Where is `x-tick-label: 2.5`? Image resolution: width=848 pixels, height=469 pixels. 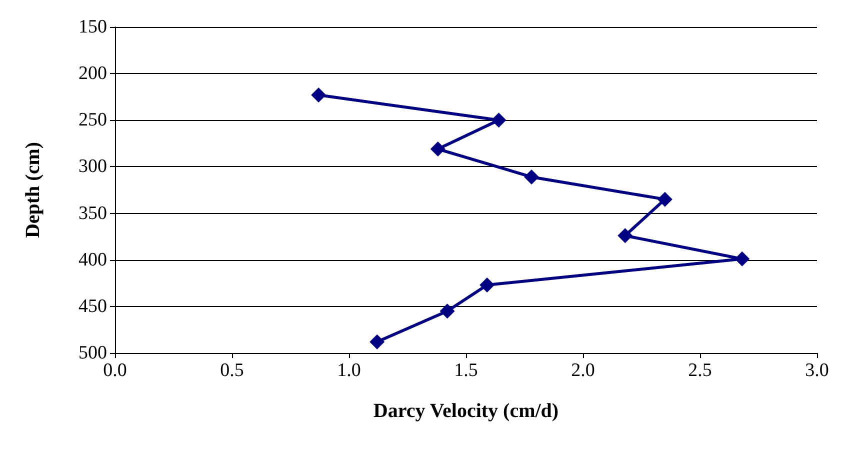
x-tick-label: 2.5 is located at coordinates (700, 370).